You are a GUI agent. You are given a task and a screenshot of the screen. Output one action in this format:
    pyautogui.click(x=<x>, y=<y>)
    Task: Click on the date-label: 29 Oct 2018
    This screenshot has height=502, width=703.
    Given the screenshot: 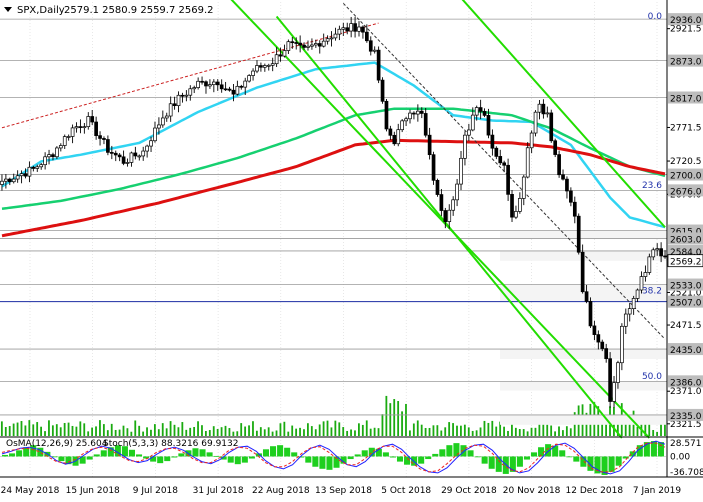 What is the action you would take?
    pyautogui.click(x=469, y=491)
    